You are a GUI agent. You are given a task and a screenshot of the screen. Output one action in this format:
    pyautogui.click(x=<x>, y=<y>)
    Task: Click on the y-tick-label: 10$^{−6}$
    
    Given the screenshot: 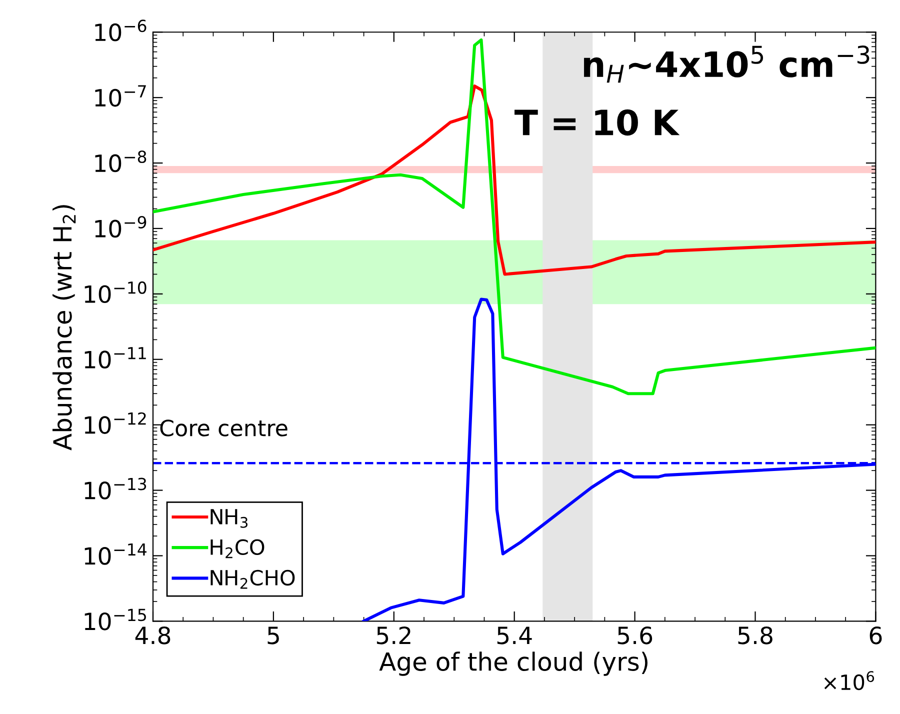 What is the action you would take?
    pyautogui.click(x=120, y=31)
    